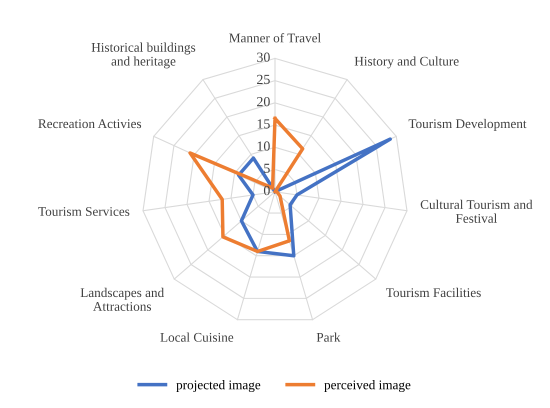 Image resolution: width=550 pixels, height=408 pixels. I want to click on spoke-label: Tourism Development, so click(467, 124).